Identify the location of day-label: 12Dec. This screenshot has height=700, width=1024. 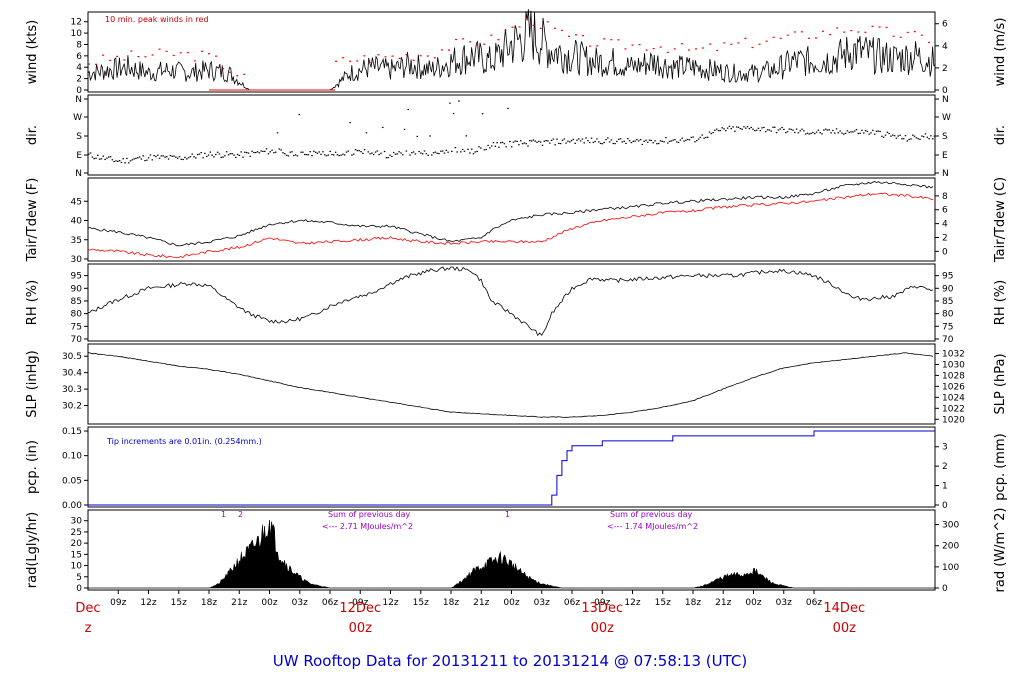
(360, 608).